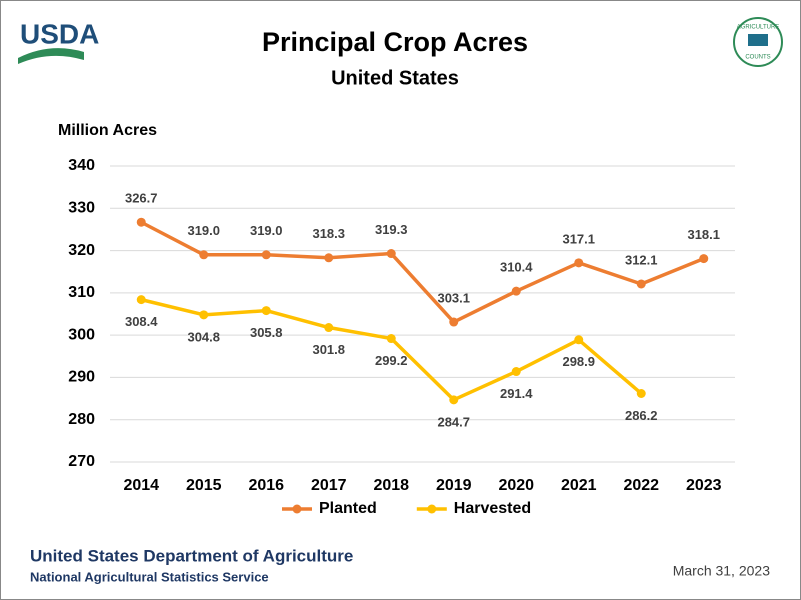 The height and width of the screenshot is (600, 801). Describe the element at coordinates (641, 259) in the screenshot. I see `data-label: 312.1` at that location.